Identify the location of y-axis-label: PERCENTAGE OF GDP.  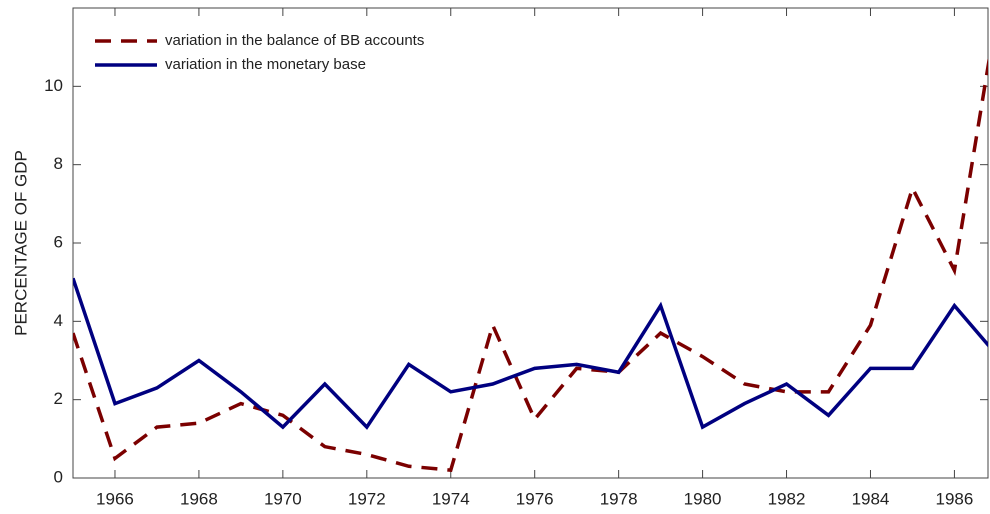
(20, 243).